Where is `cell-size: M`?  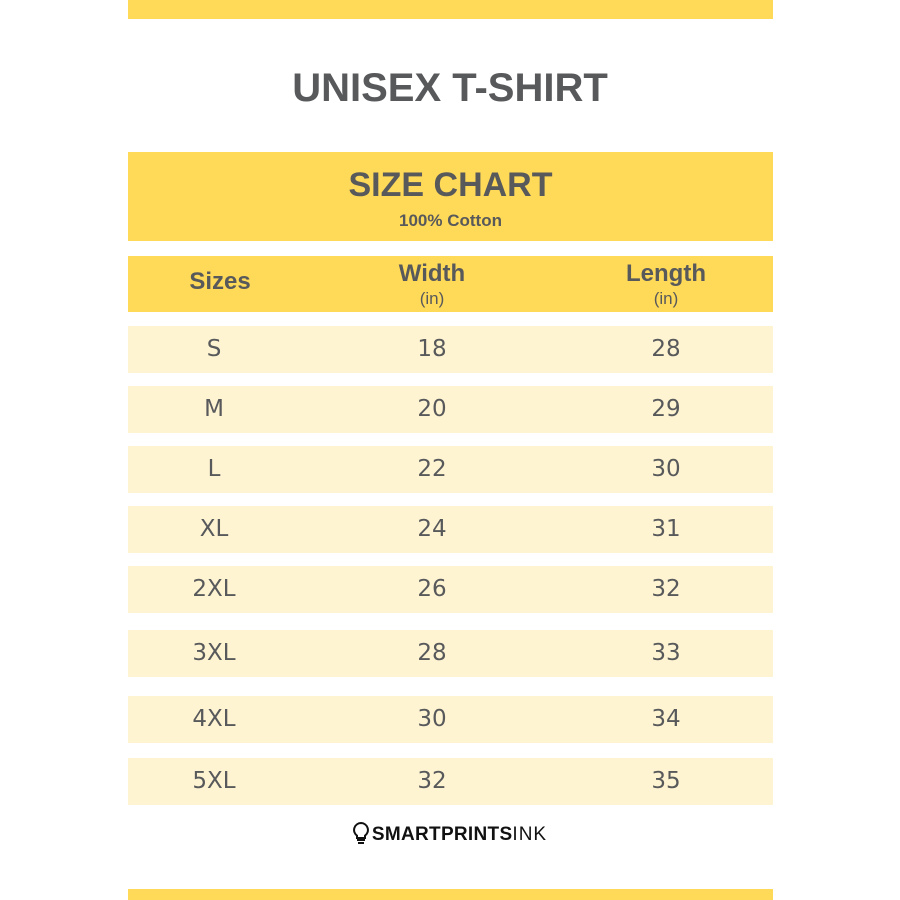
cell-size: M is located at coordinates (214, 409).